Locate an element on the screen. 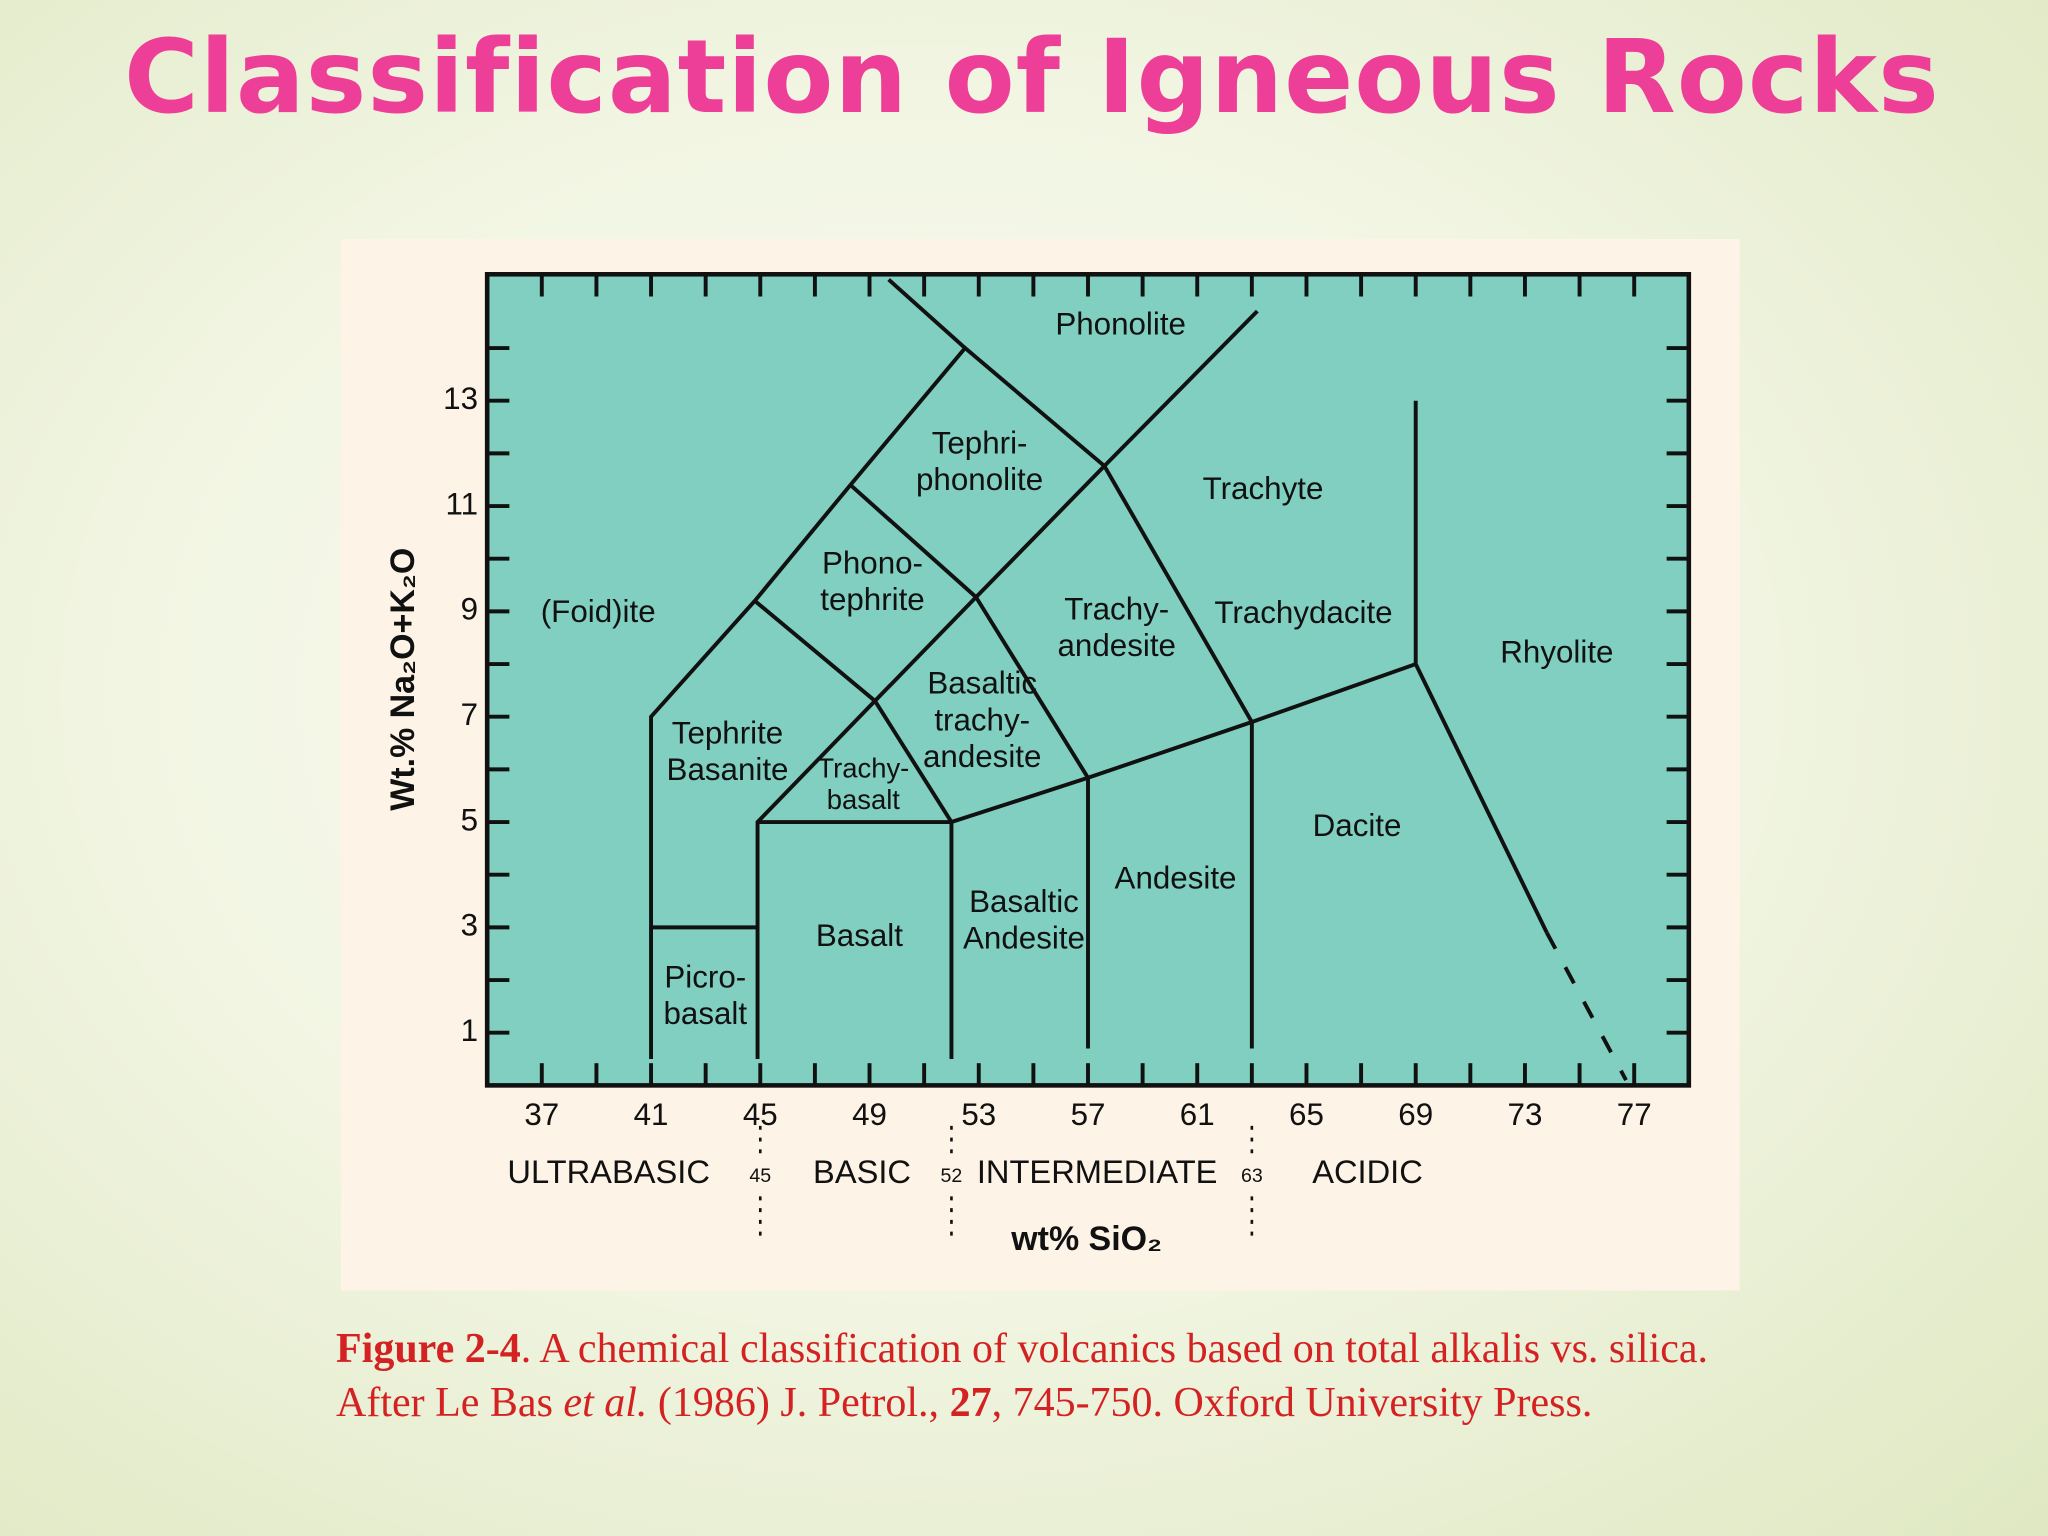  region-label: Basalt is located at coordinates (859, 935).